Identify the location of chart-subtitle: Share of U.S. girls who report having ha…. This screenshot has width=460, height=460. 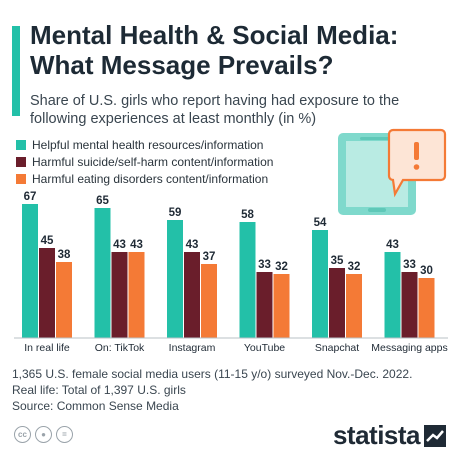
(215, 110).